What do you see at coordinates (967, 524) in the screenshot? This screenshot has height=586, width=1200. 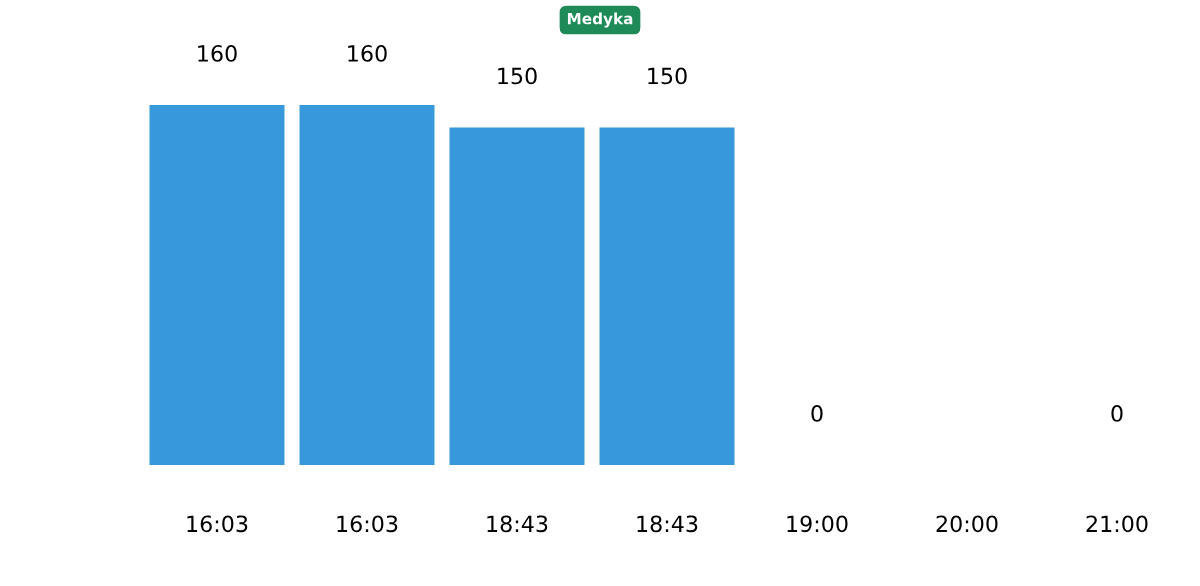 I see `x-tick-label: 20:00` at bounding box center [967, 524].